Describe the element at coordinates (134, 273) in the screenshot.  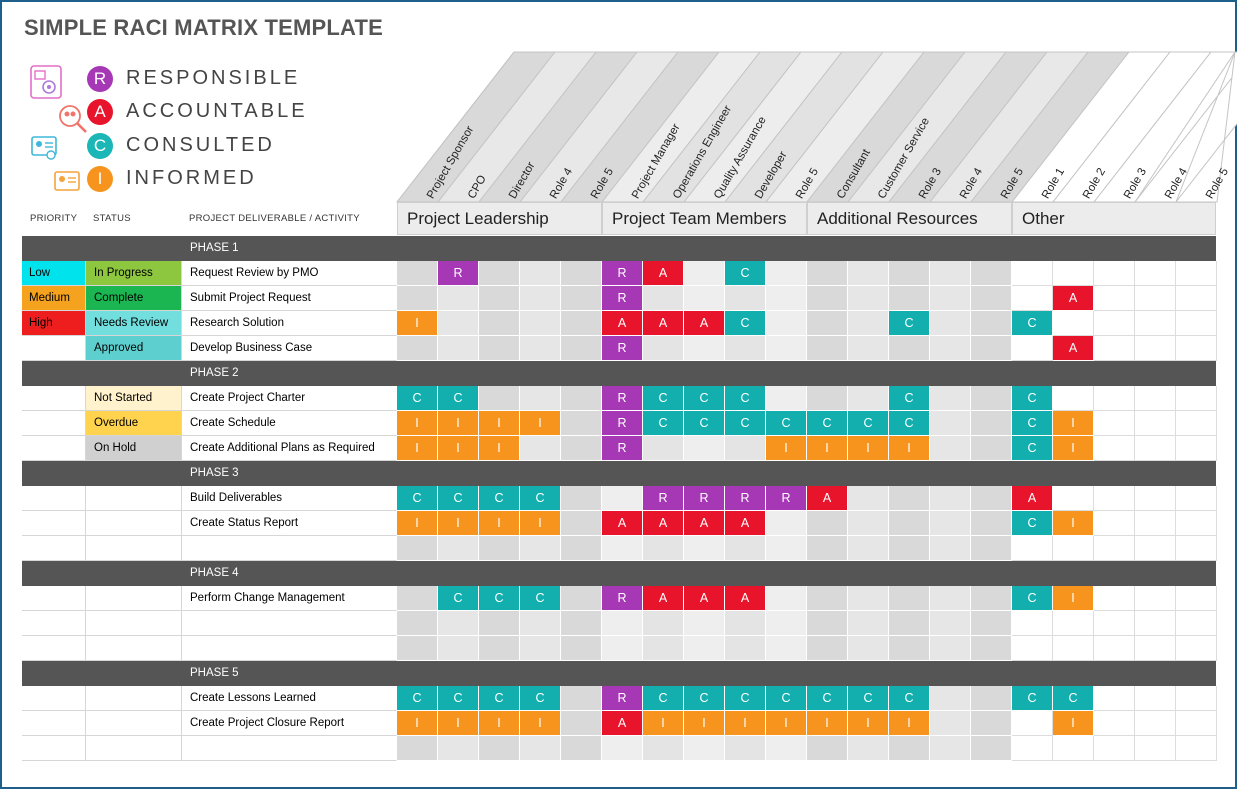
I see `status-cell: In Progress` at that location.